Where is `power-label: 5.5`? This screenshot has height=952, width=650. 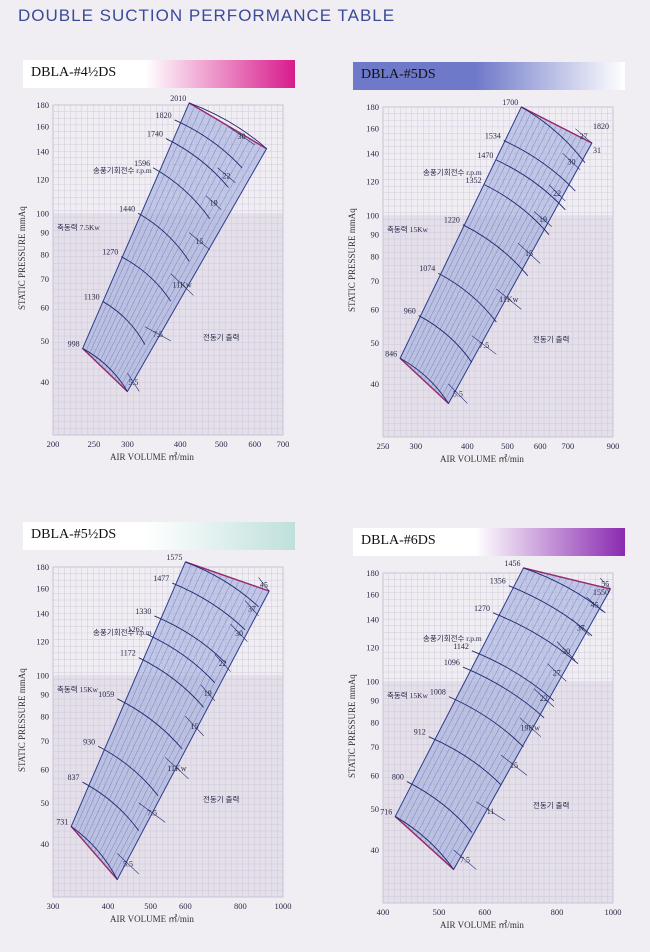
power-label: 5.5 is located at coordinates (133, 382).